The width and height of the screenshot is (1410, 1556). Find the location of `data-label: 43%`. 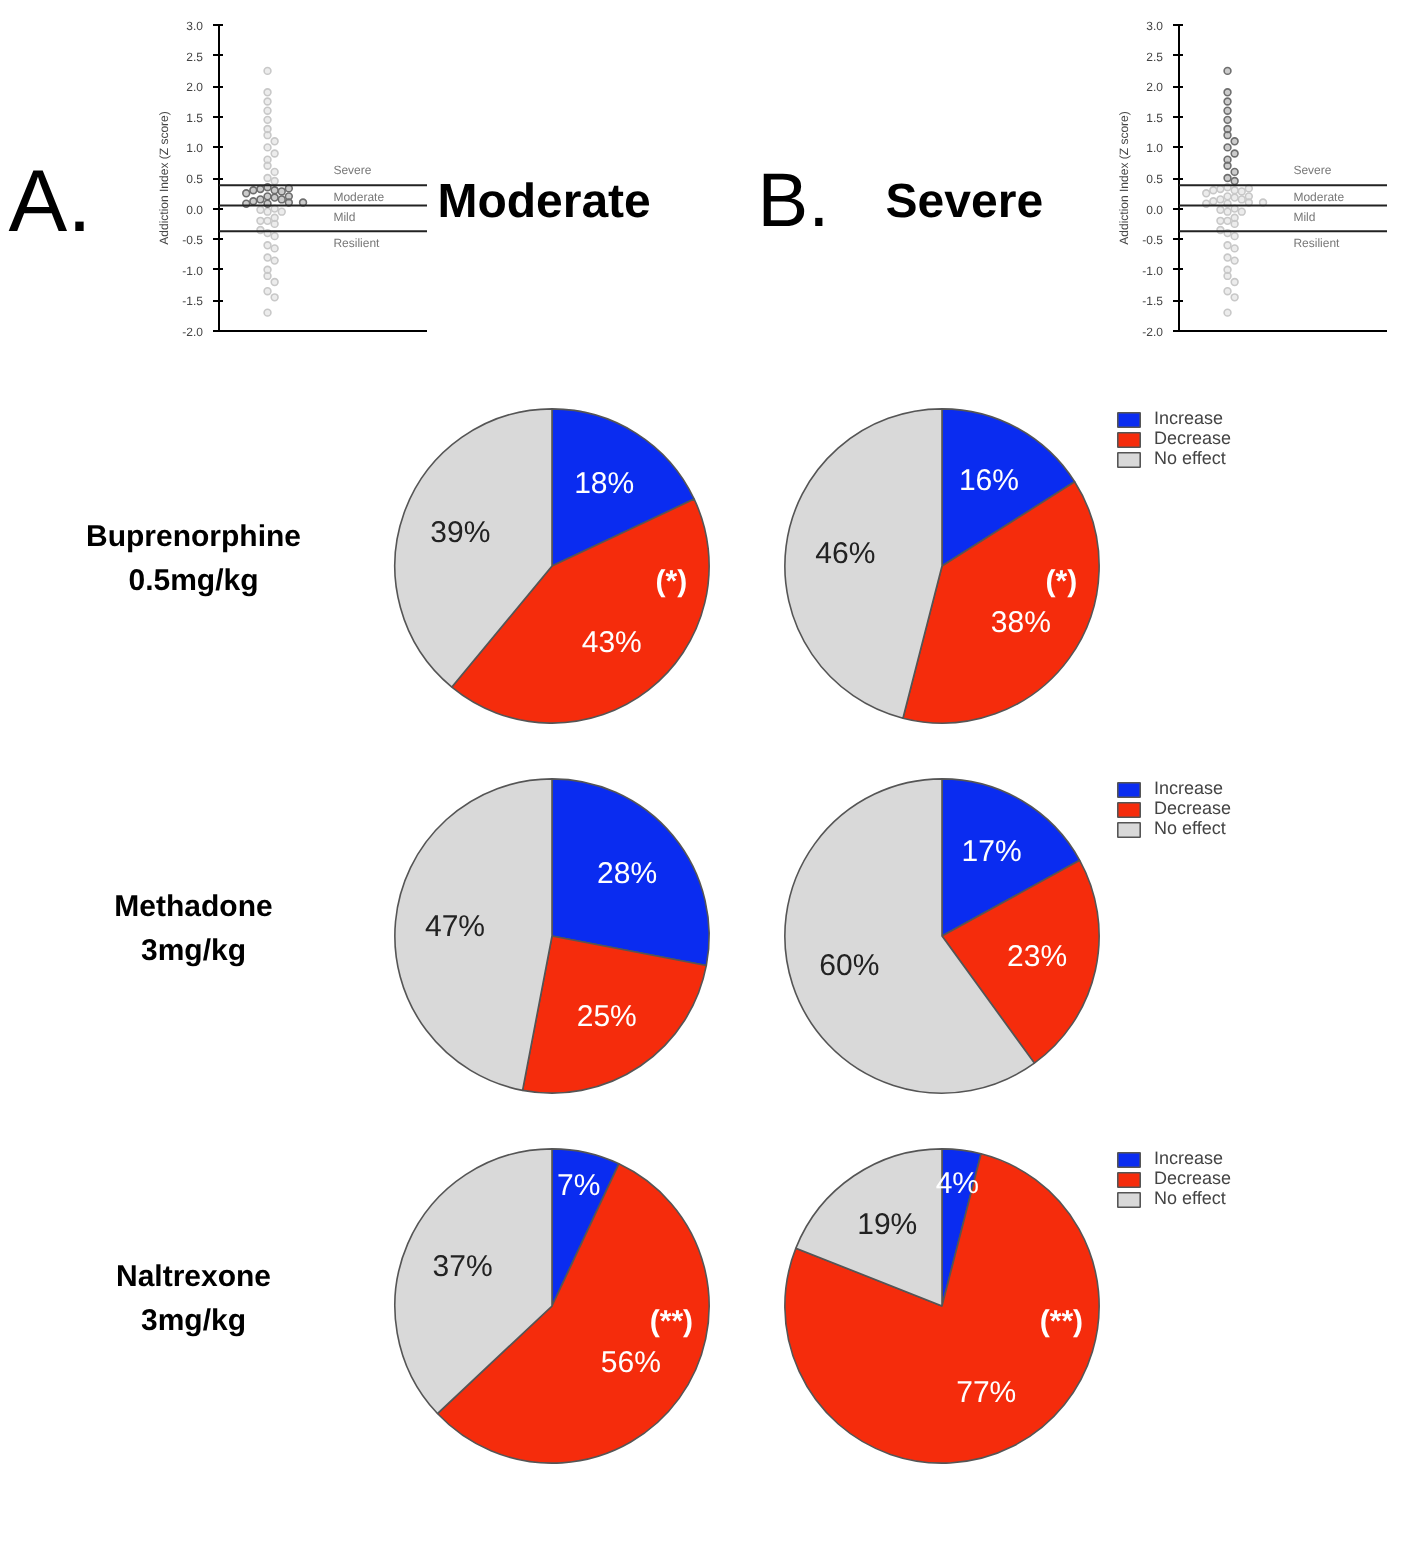

data-label: 43% is located at coordinates (611, 642).